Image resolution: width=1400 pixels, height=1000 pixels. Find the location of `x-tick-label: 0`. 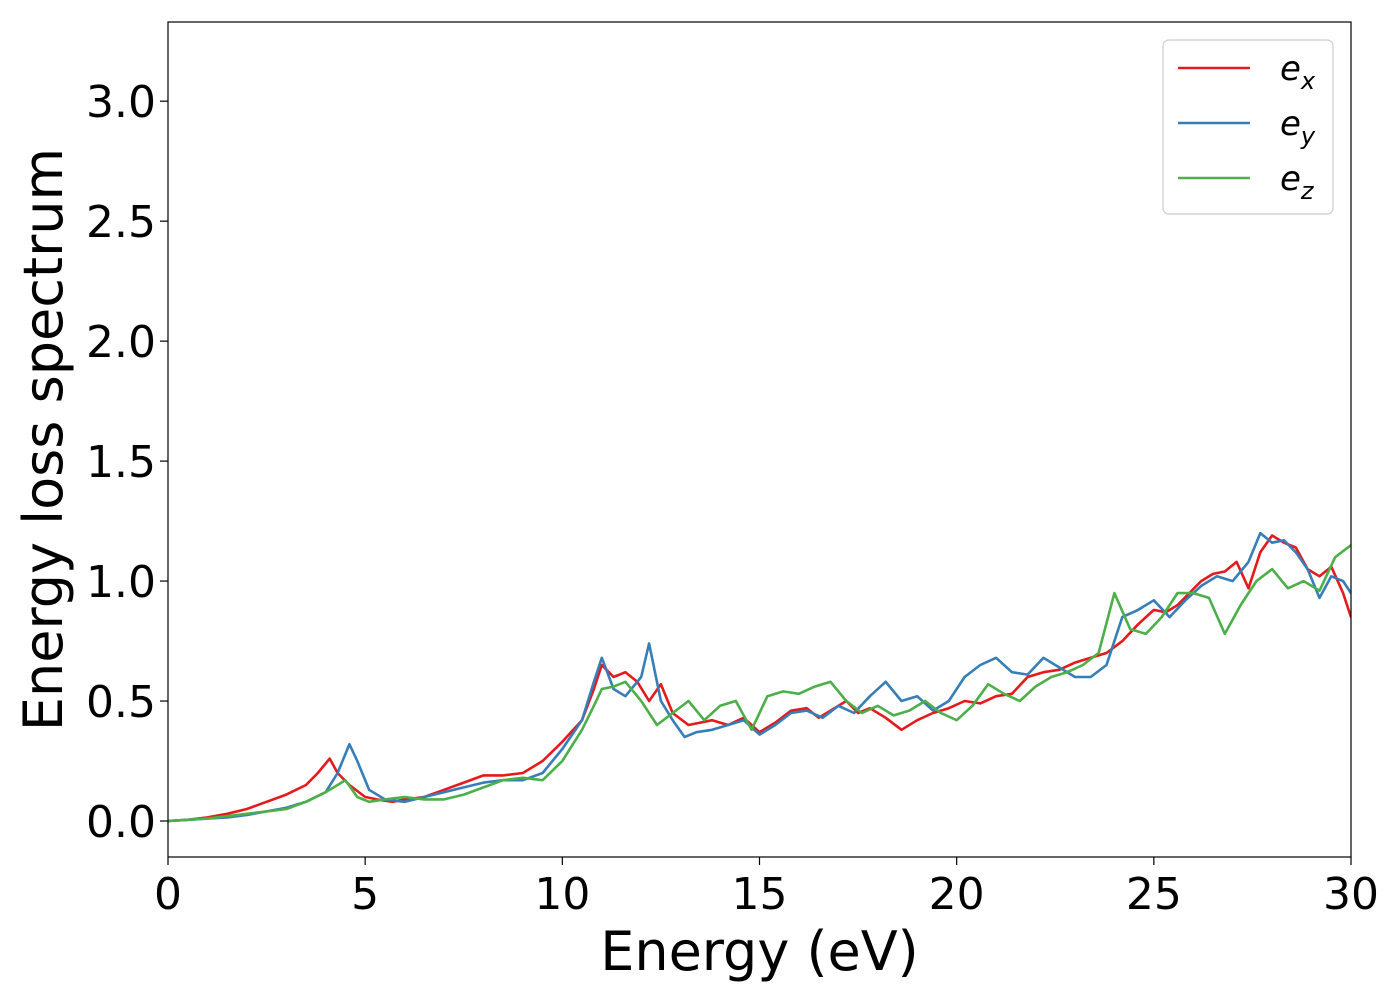

x-tick-label: 0 is located at coordinates (168, 894).